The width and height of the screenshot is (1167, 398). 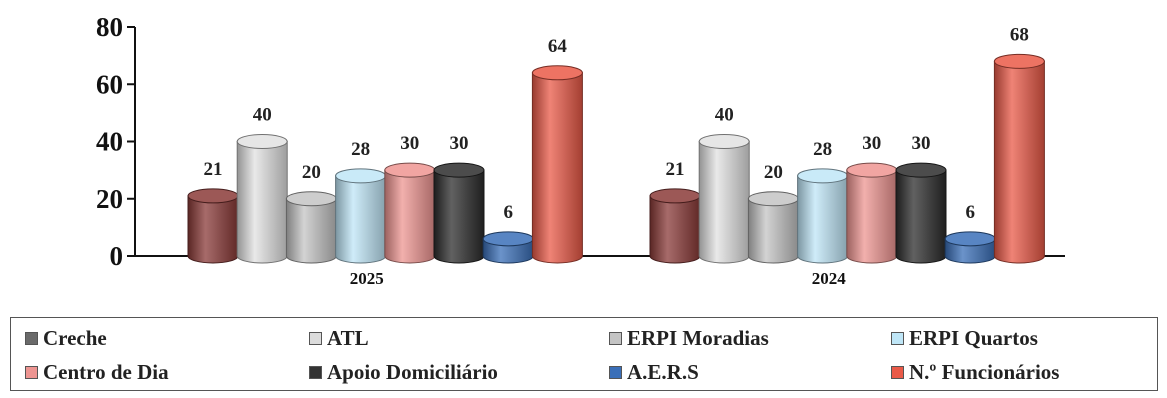 I want to click on legend-label: Creche, so click(x=75, y=338).